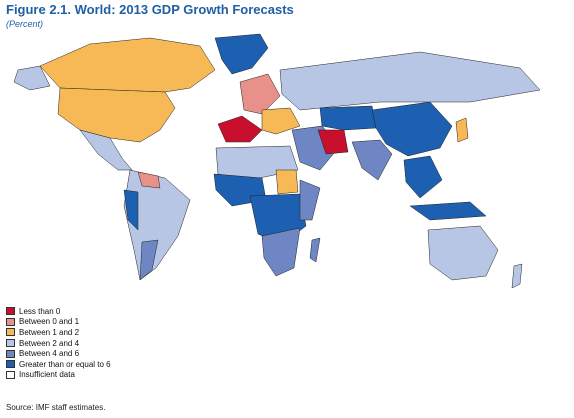 The width and height of the screenshot is (574, 418). Describe the element at coordinates (25, 24) in the screenshot. I see `figure-subtitle: (Percent)` at that location.